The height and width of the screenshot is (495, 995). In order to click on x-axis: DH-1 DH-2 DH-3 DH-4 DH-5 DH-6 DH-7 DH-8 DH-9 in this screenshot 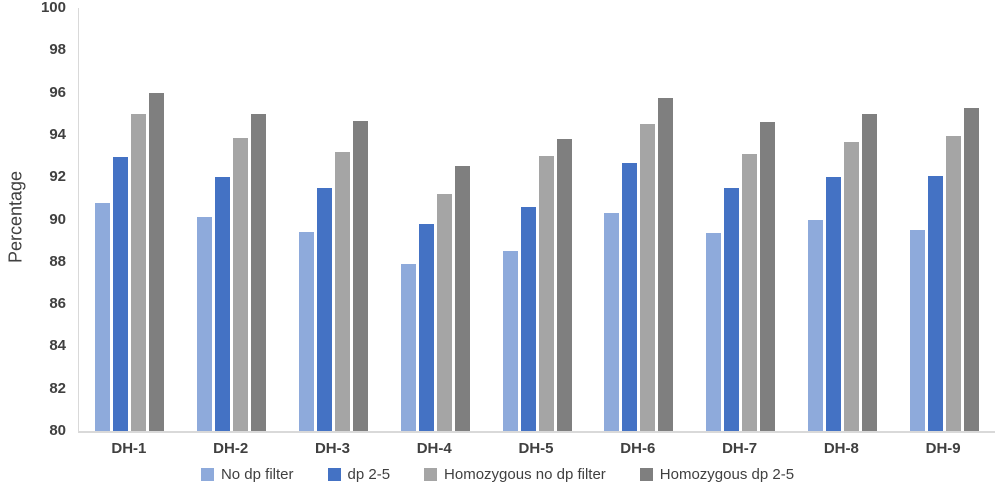, I will do `click(536, 448)`.